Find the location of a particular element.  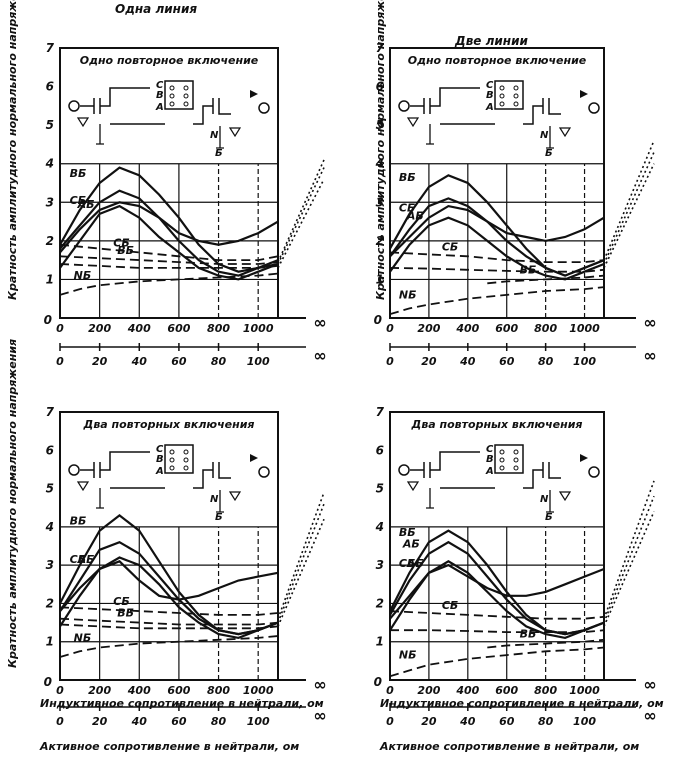

x-axis-label-active-left: Активное сопротивление в нейтрали, ом is located at coordinates (170, 746).